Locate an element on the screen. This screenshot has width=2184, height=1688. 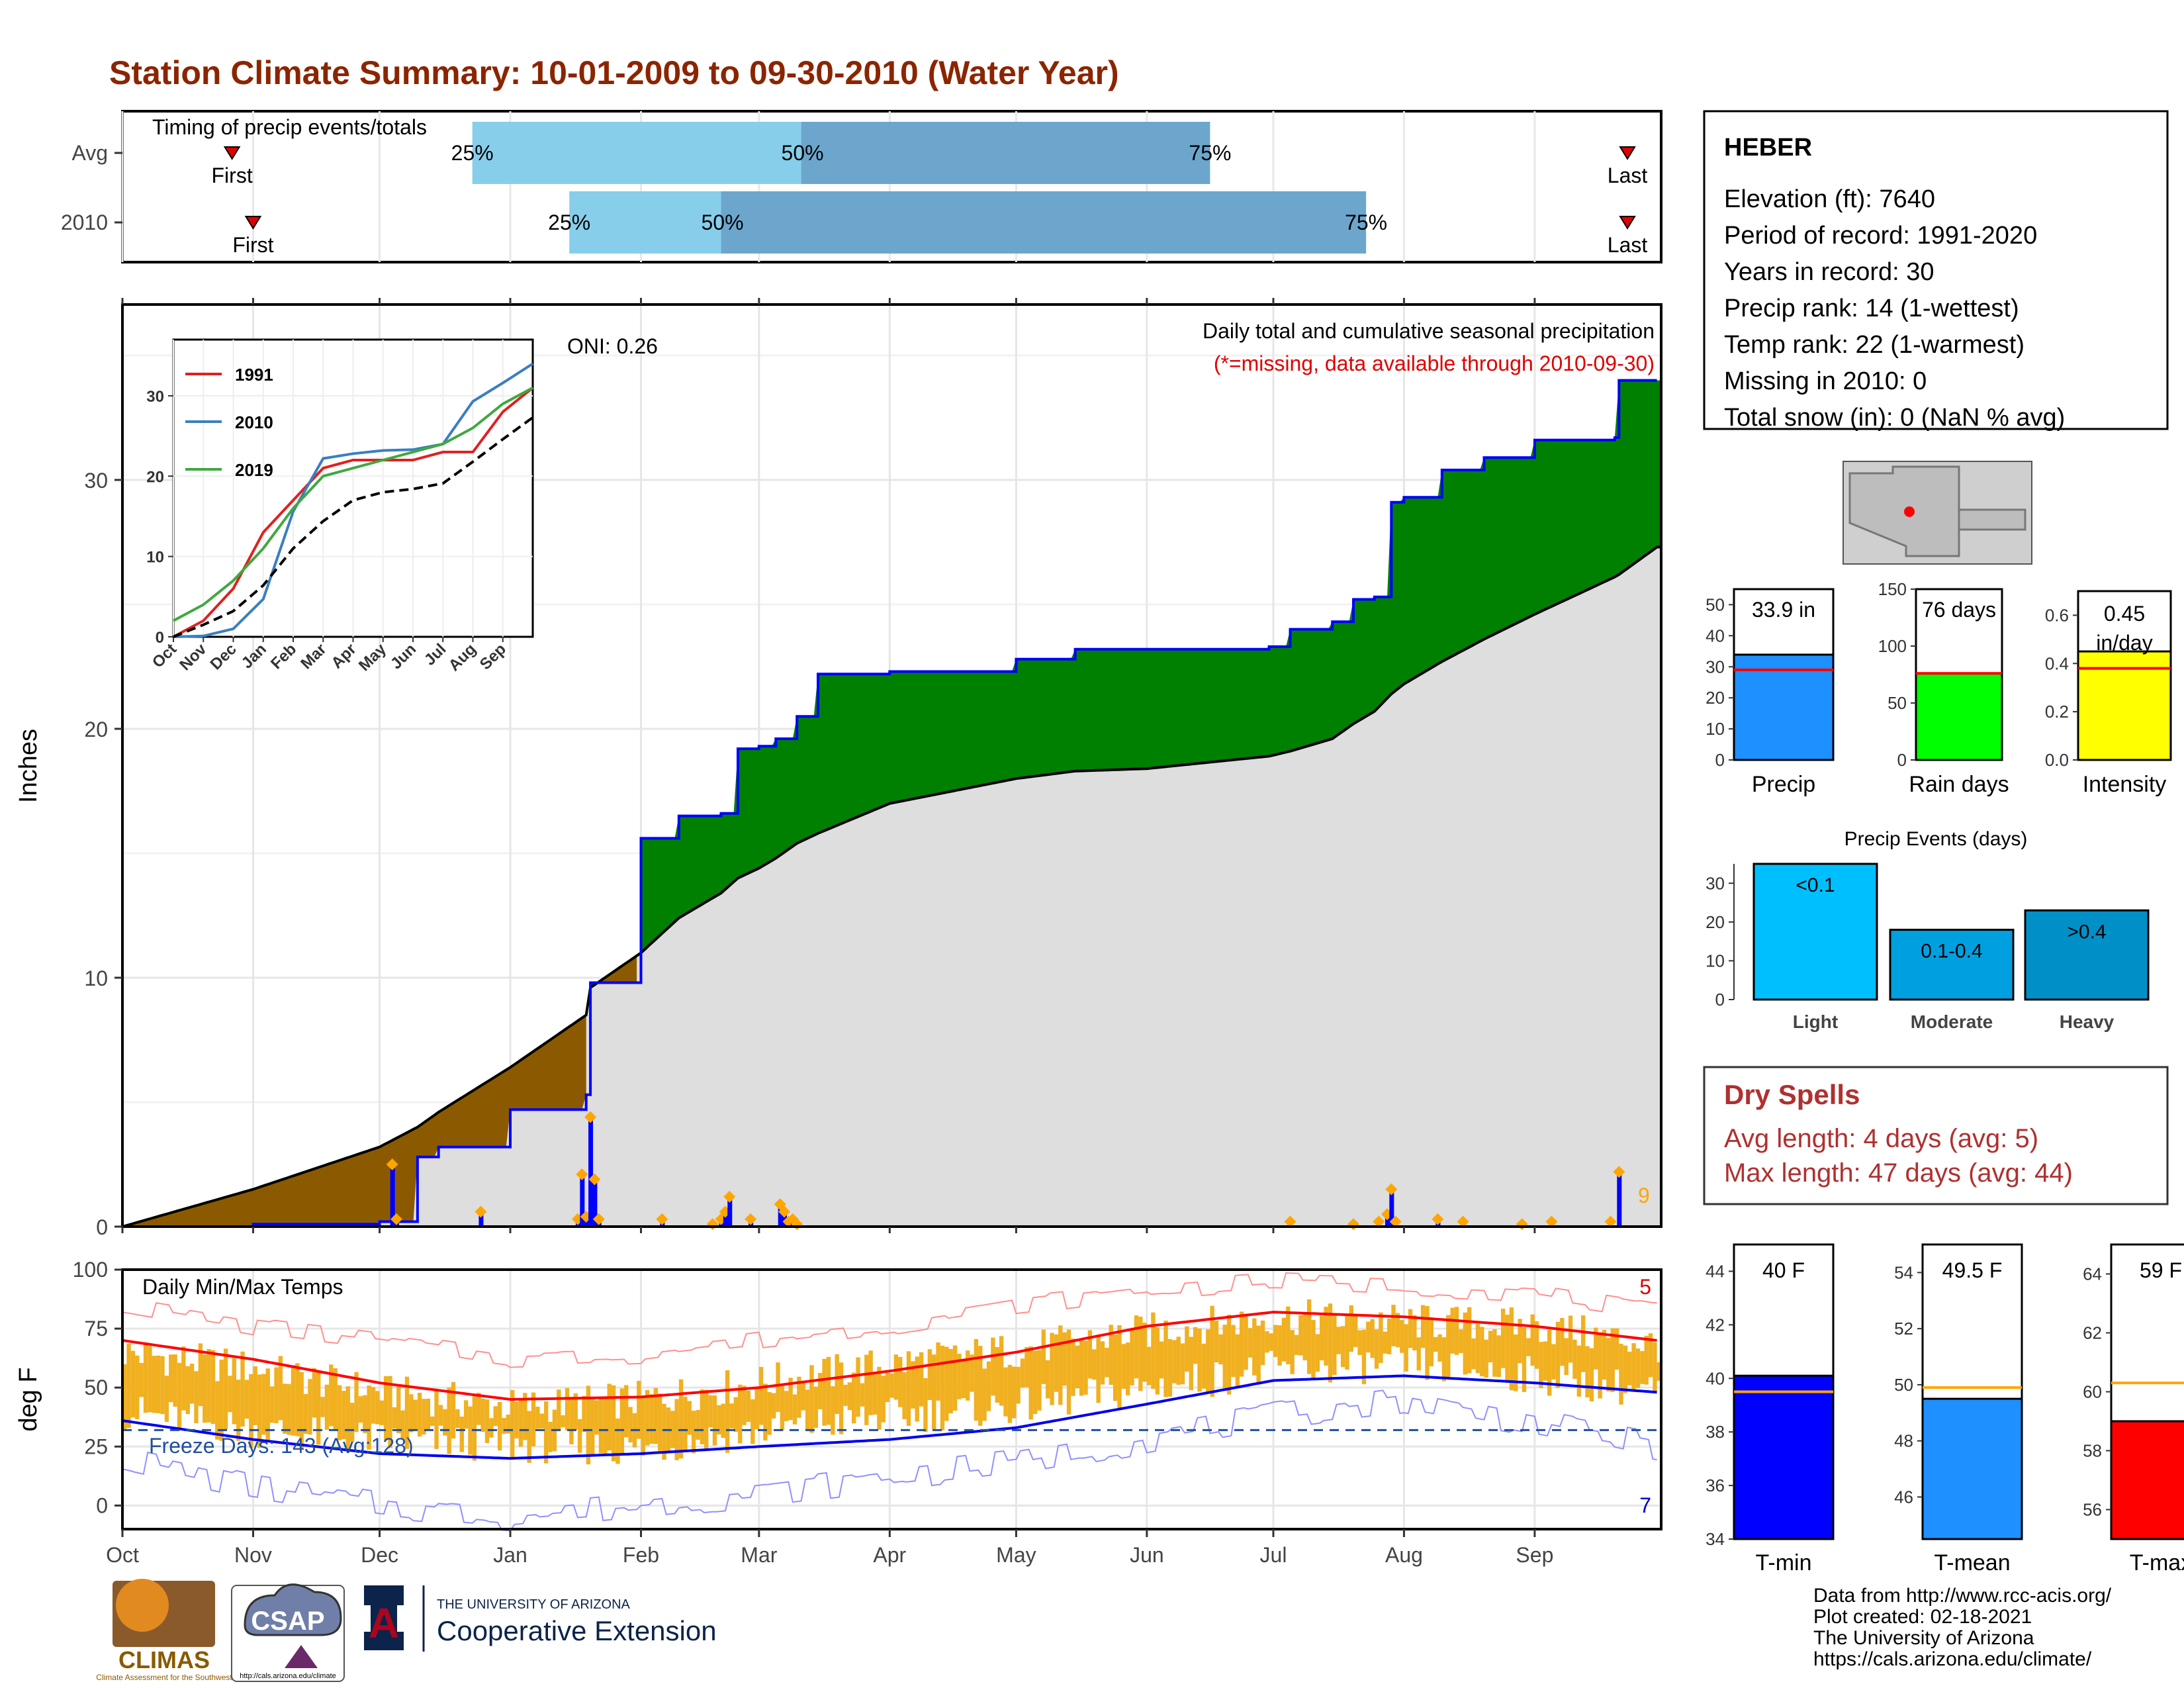
inset-y-tick-label: 10 is located at coordinates (155, 558).